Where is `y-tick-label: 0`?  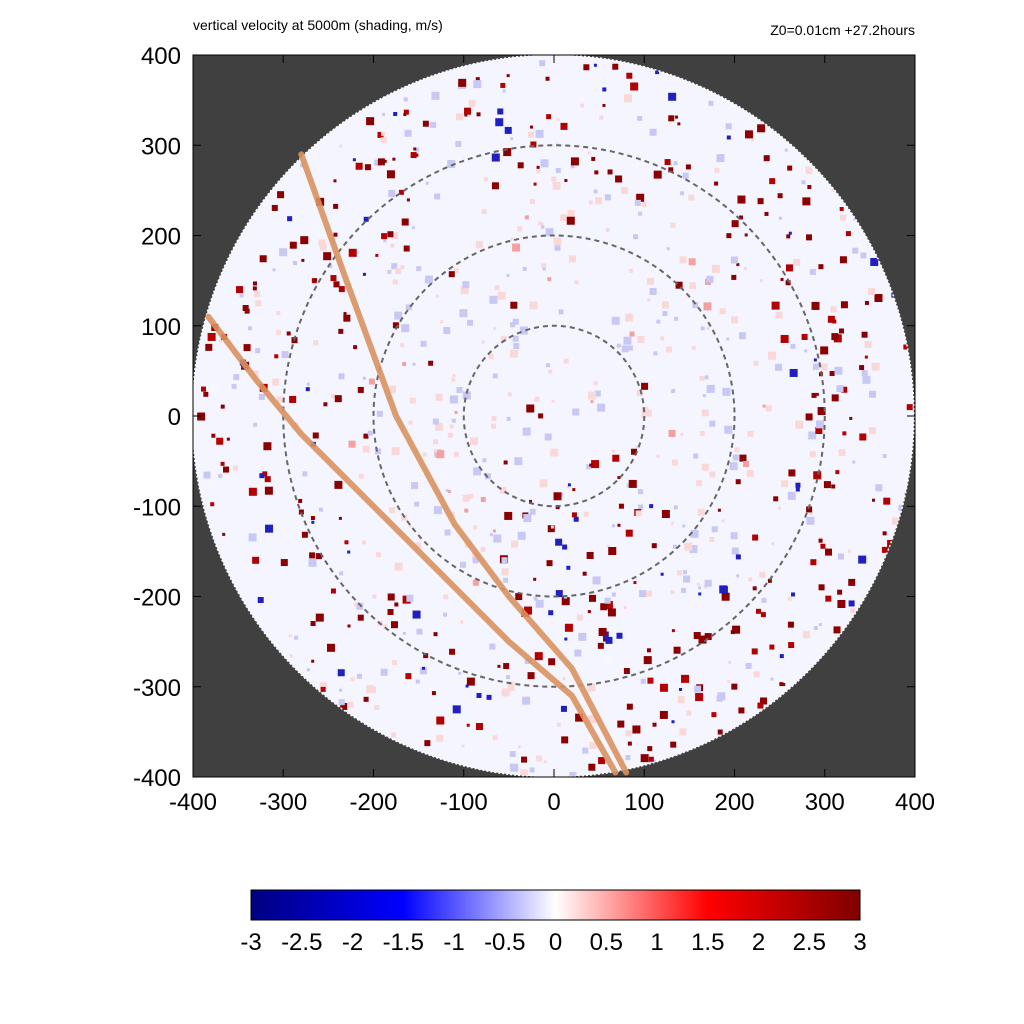 y-tick-label: 0 is located at coordinates (174, 417).